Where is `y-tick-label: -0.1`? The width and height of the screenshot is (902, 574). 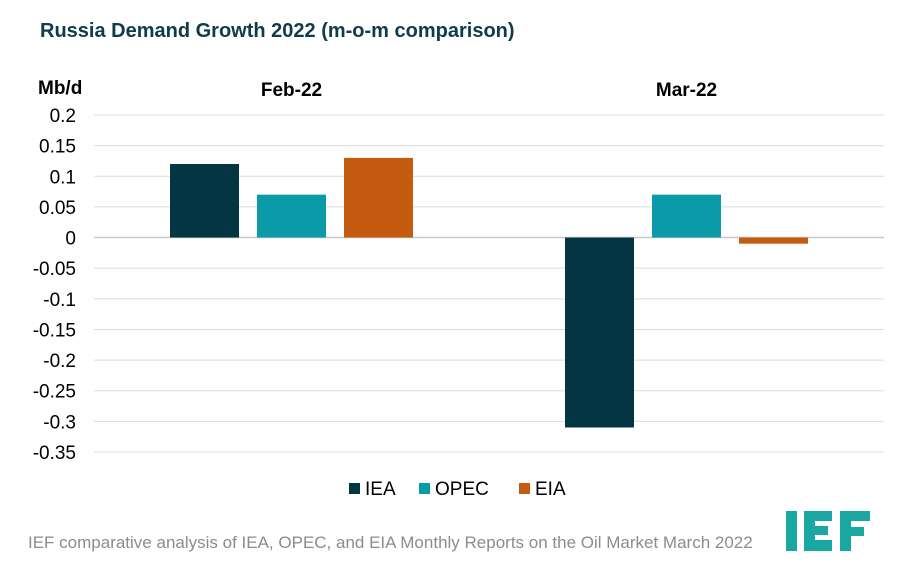 y-tick-label: -0.1 is located at coordinates (59, 300).